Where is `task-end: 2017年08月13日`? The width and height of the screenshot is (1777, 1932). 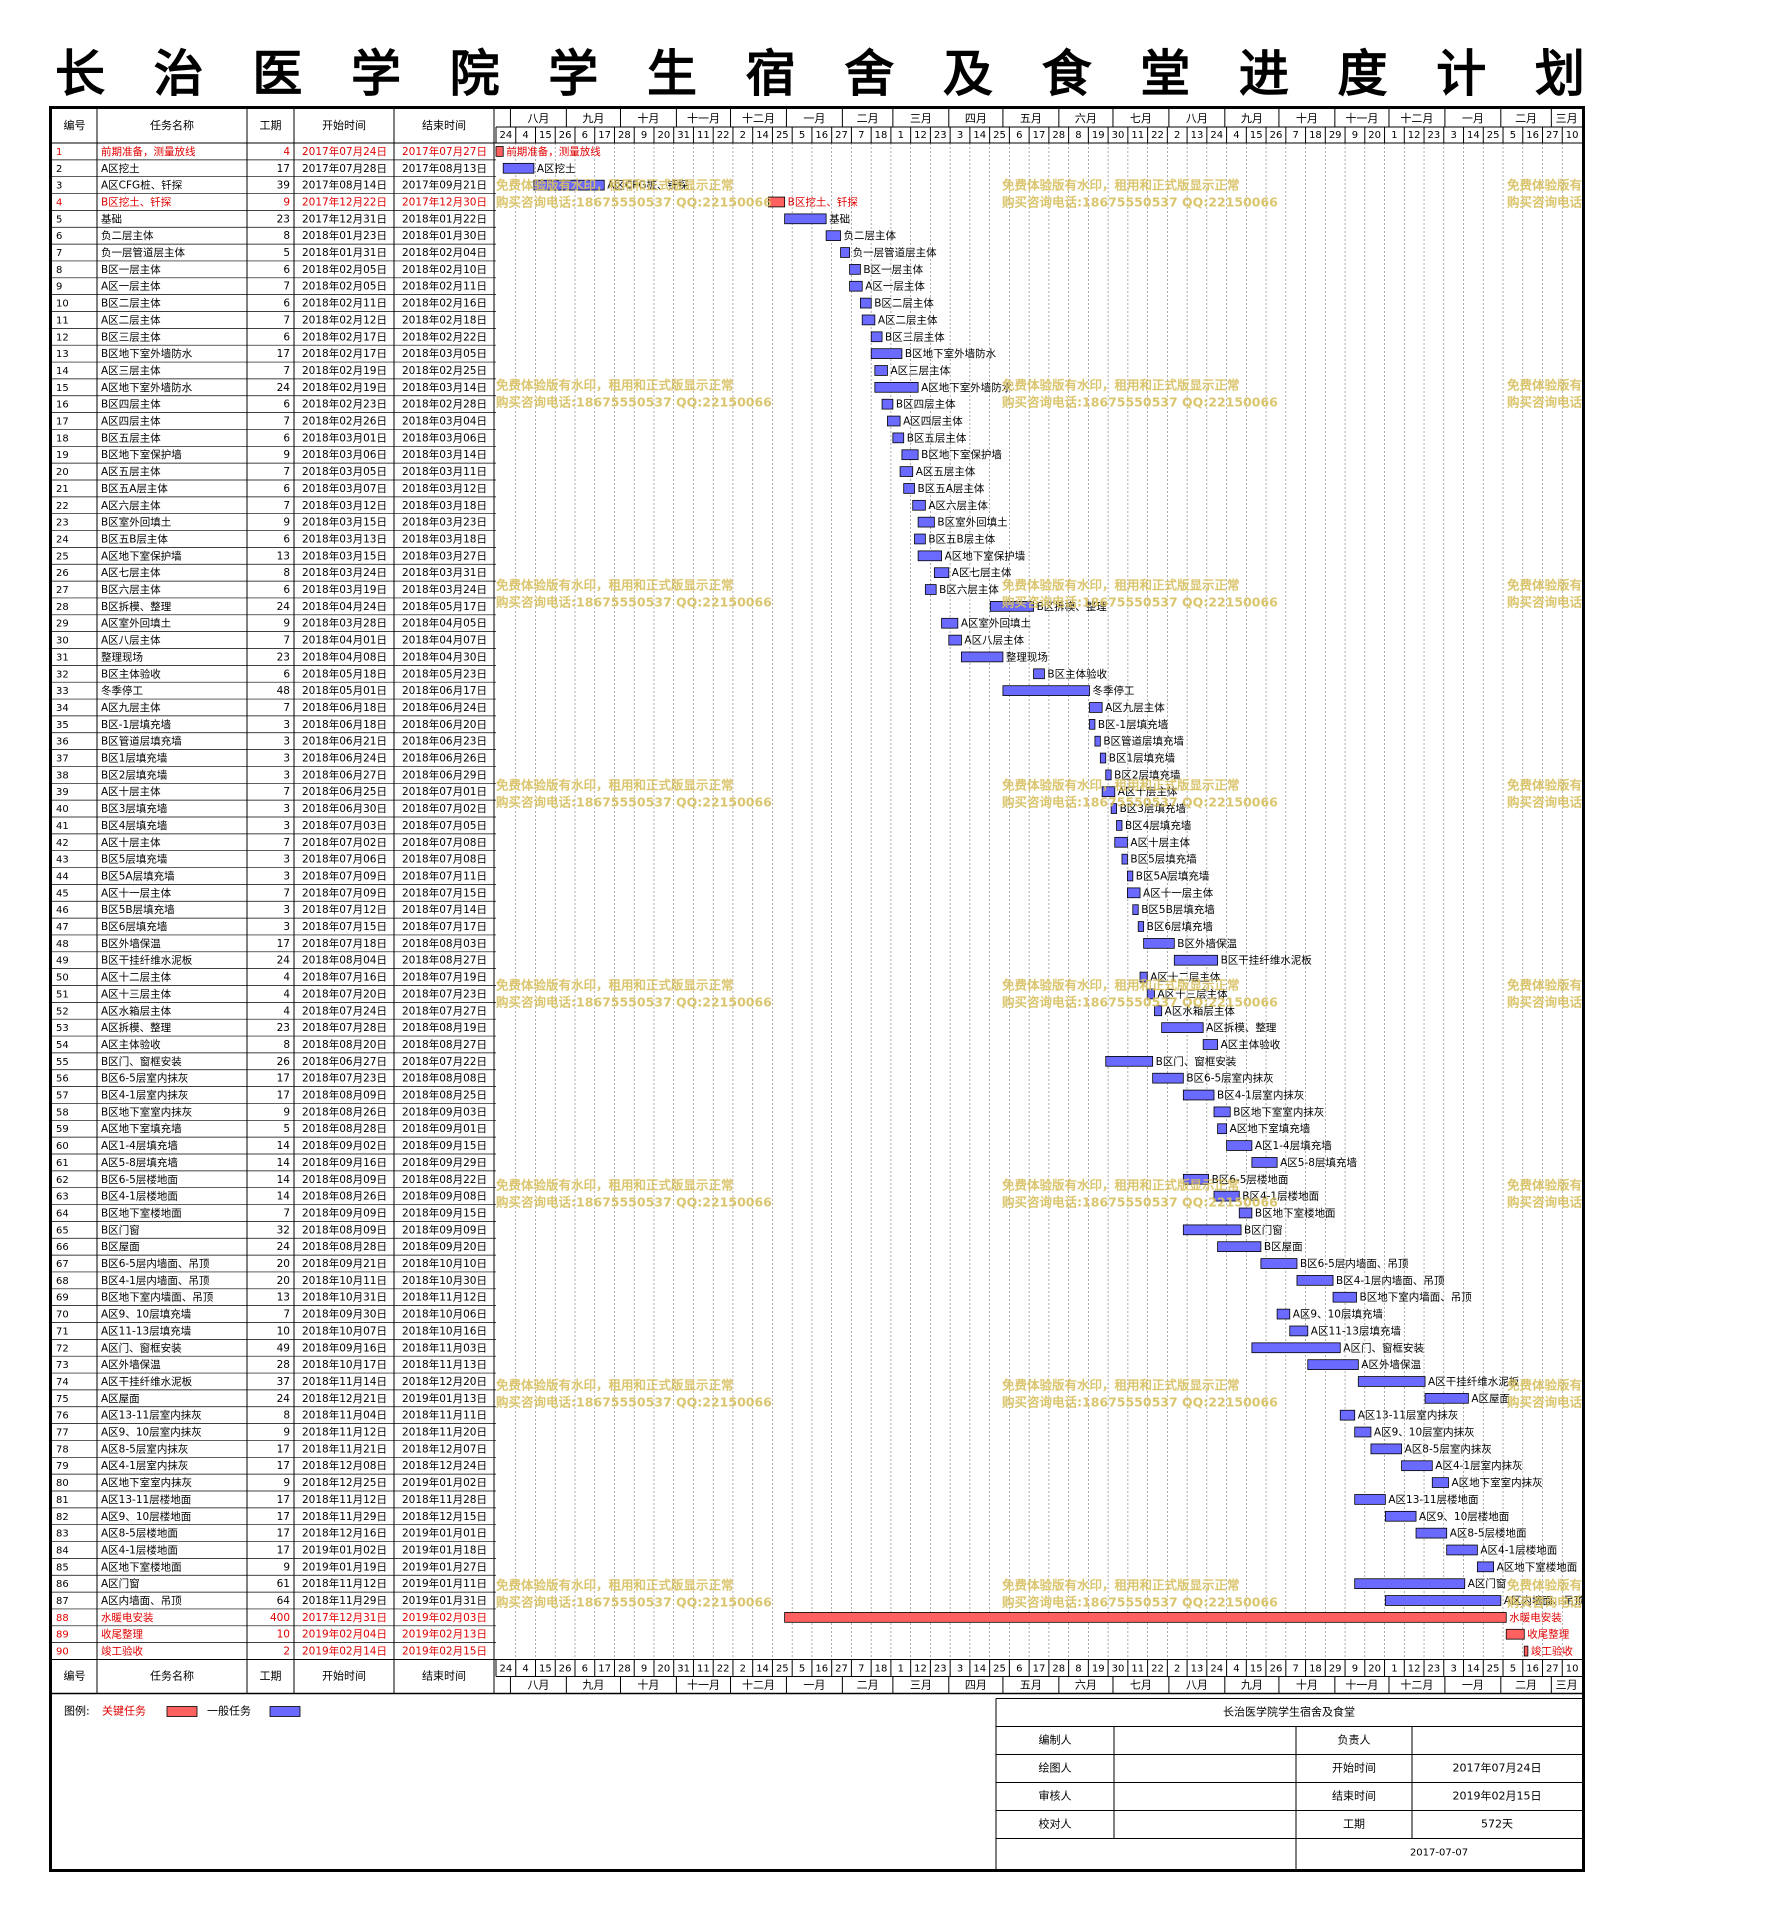 task-end: 2017年08月13日 is located at coordinates (444, 168).